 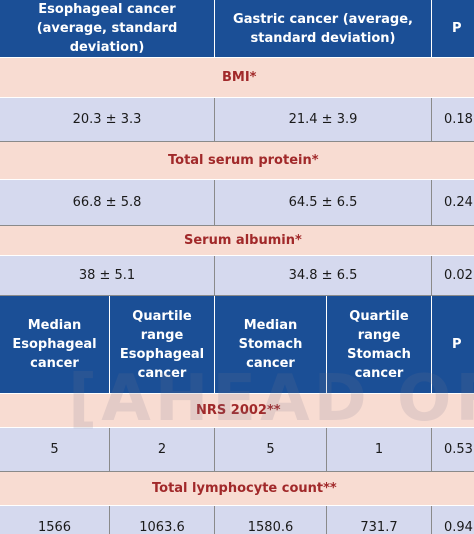 I want to click on header-median-esophageal: Median Esophageal cancer, so click(x=55, y=345).